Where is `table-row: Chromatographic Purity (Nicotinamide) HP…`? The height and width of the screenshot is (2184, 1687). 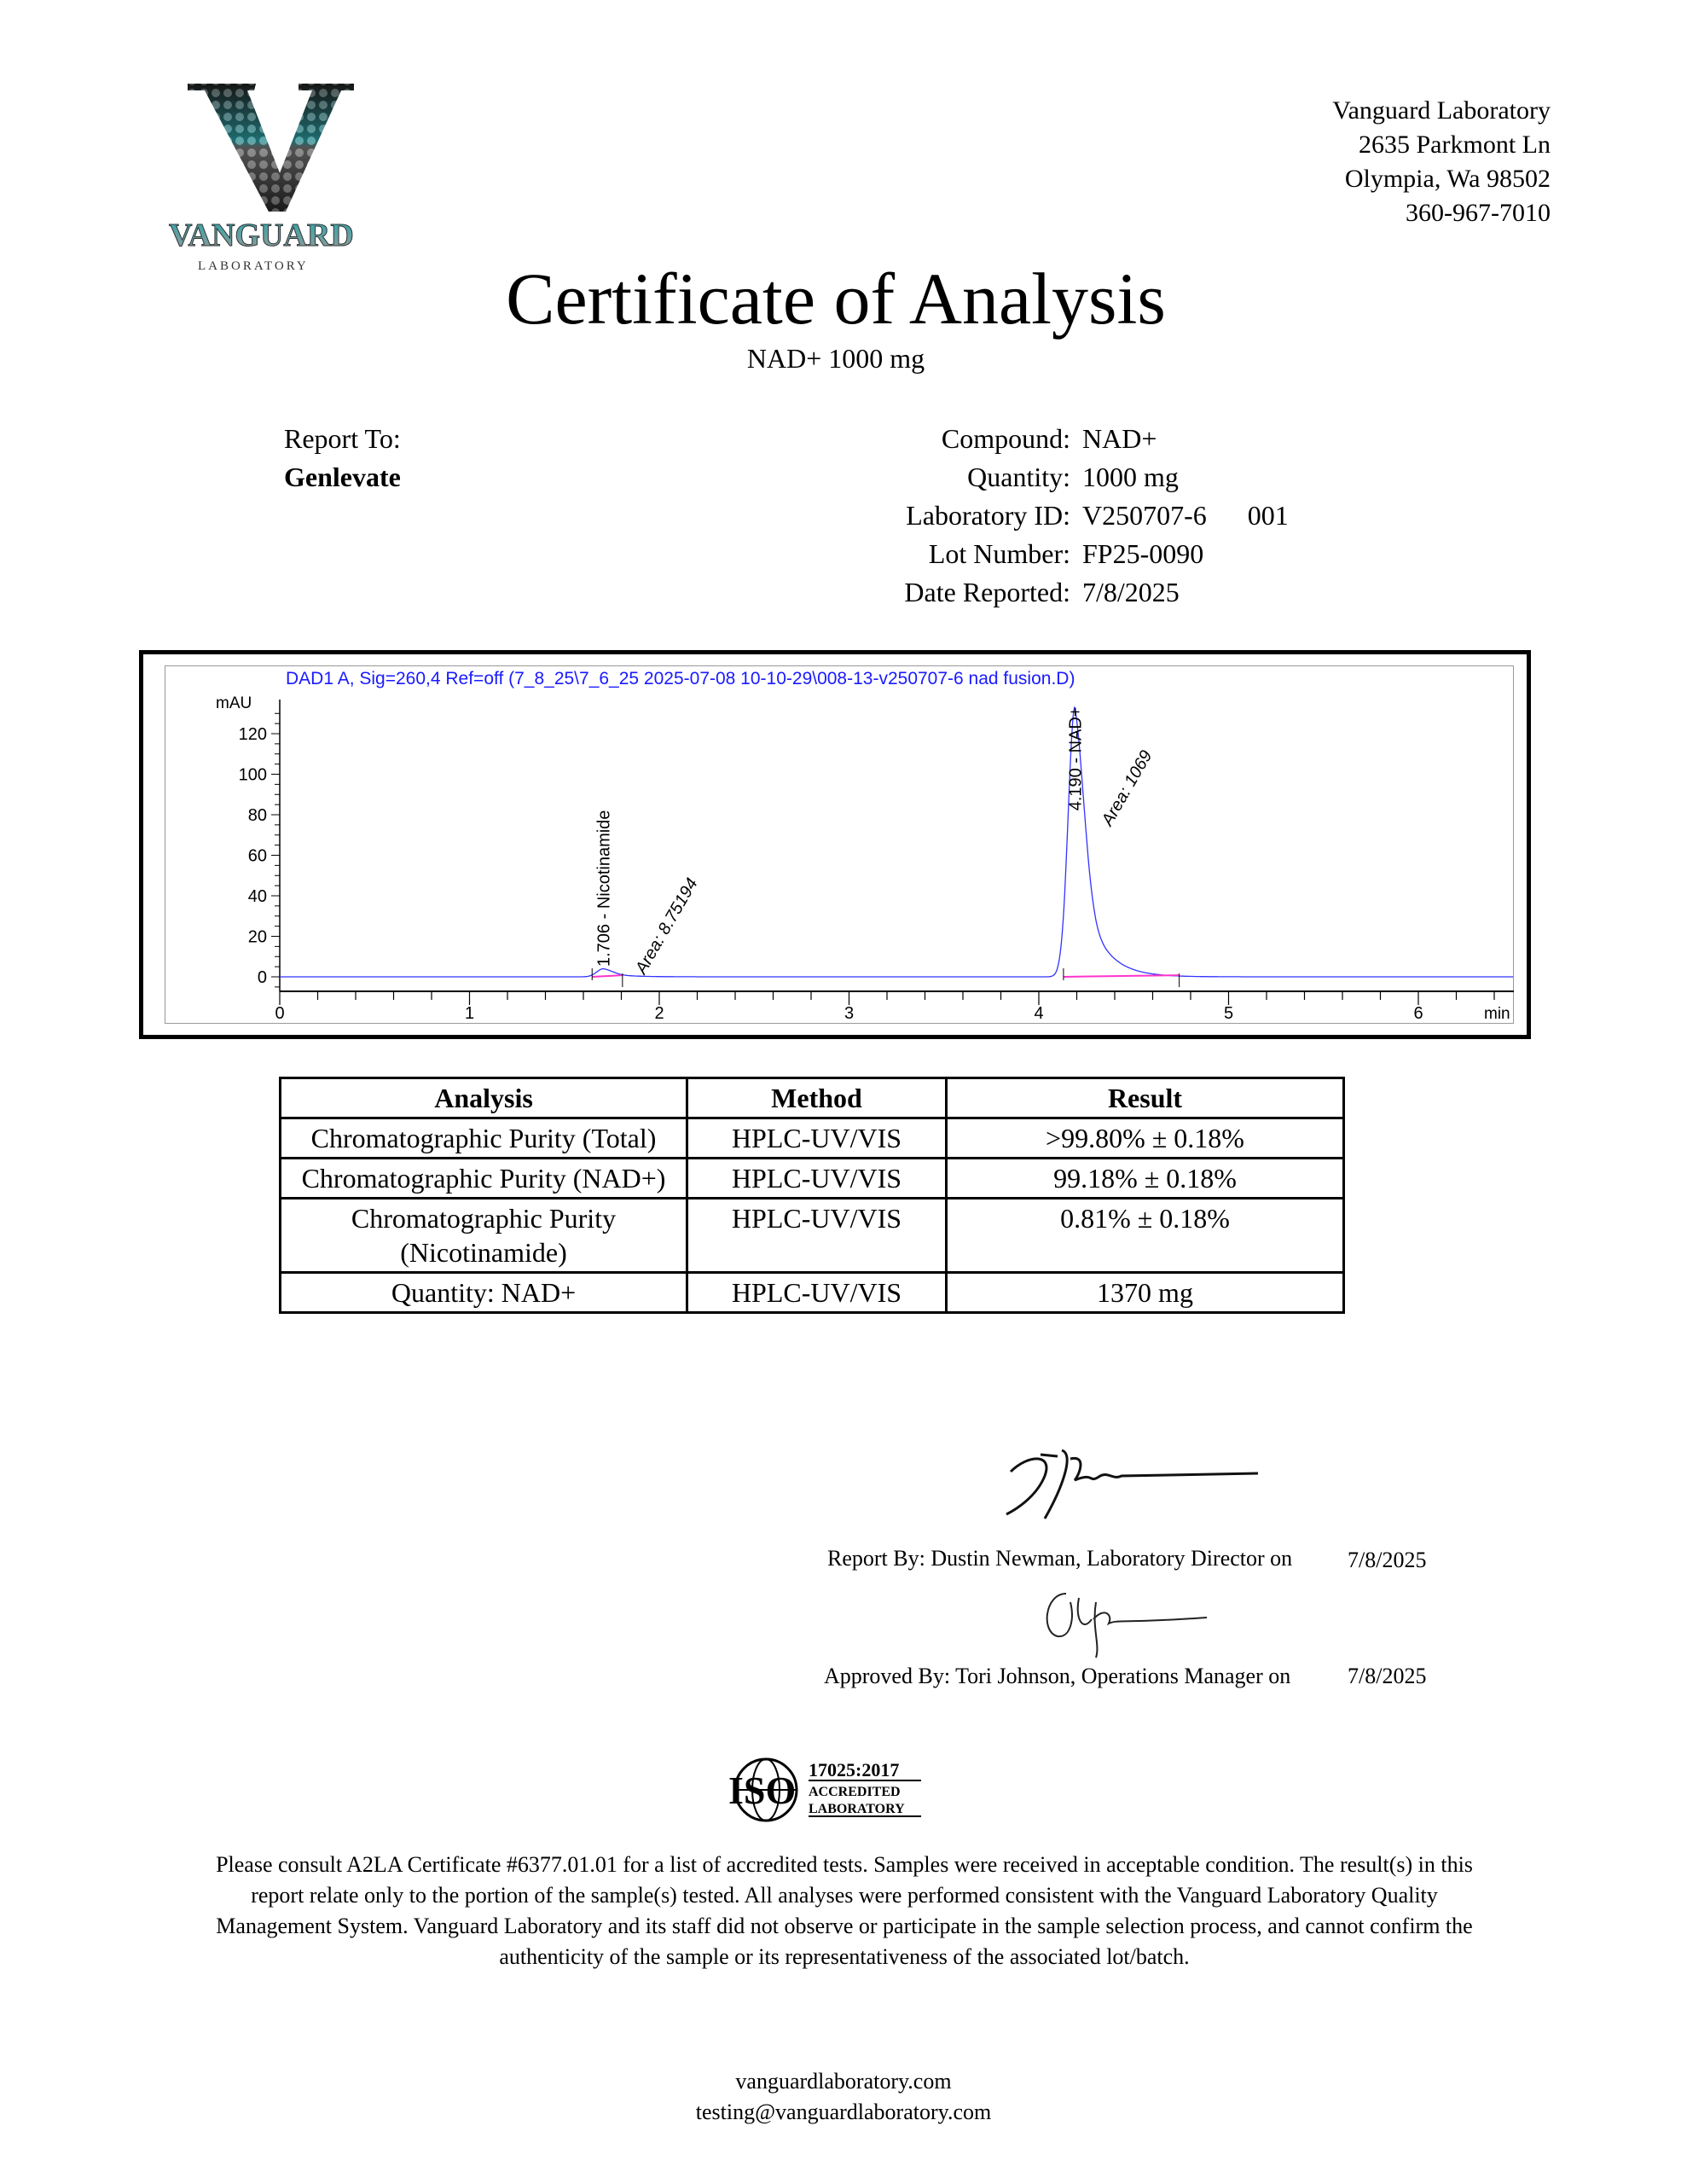
table-row: Chromatographic Purity (Nicotinamide) HP… is located at coordinates (812, 1235).